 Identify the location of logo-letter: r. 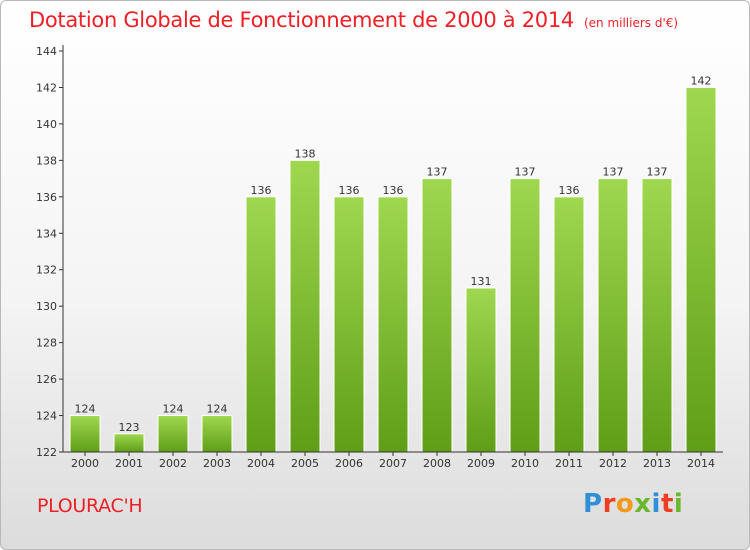
(609, 504).